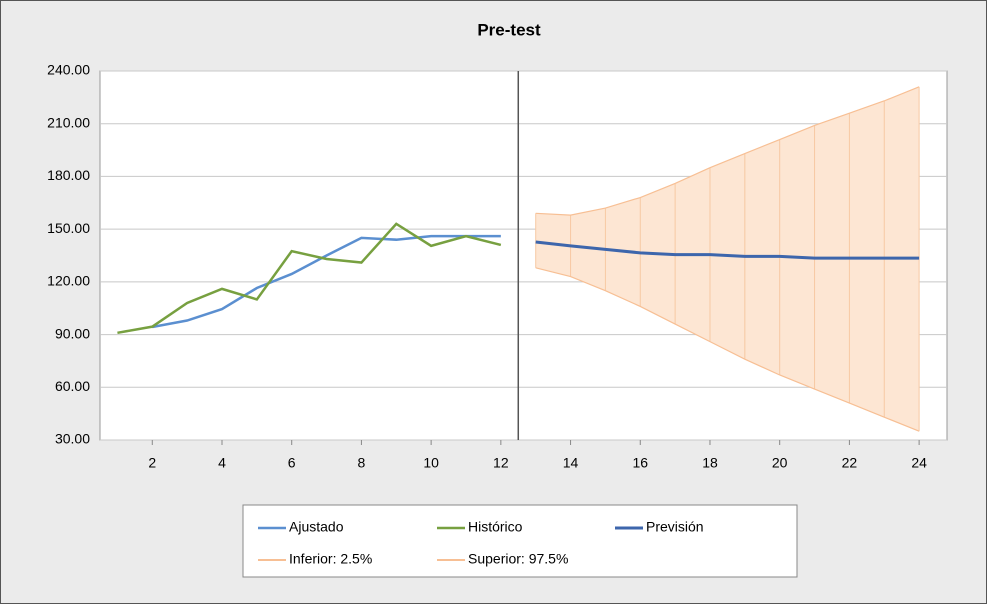  Describe the element at coordinates (72, 386) in the screenshot. I see `y-tick-label: 60.00` at that location.